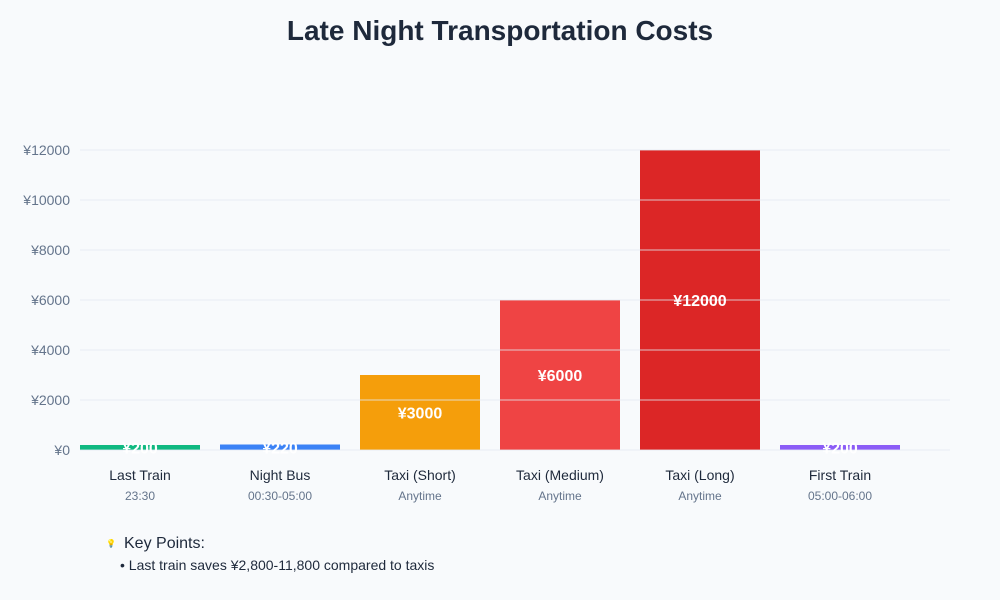 This screenshot has height=600, width=1000. What do you see at coordinates (46, 150) in the screenshot?
I see `y-tick-label: ¥12000` at bounding box center [46, 150].